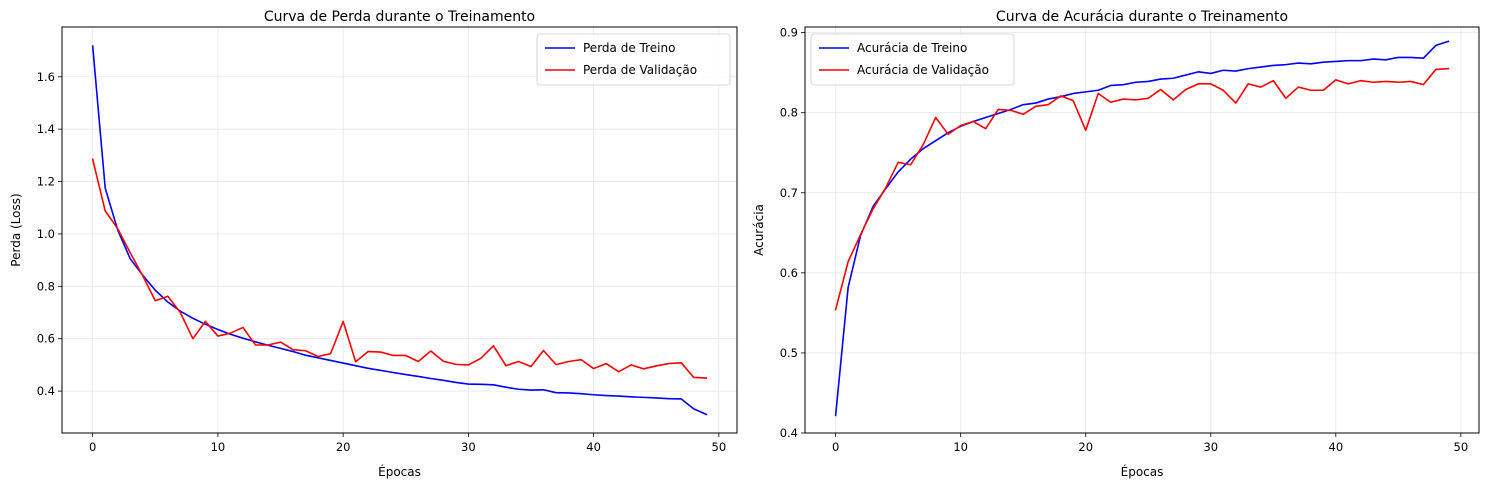 The image size is (1489, 494). I want to click on accuracy-legend-box, so click(912, 59).